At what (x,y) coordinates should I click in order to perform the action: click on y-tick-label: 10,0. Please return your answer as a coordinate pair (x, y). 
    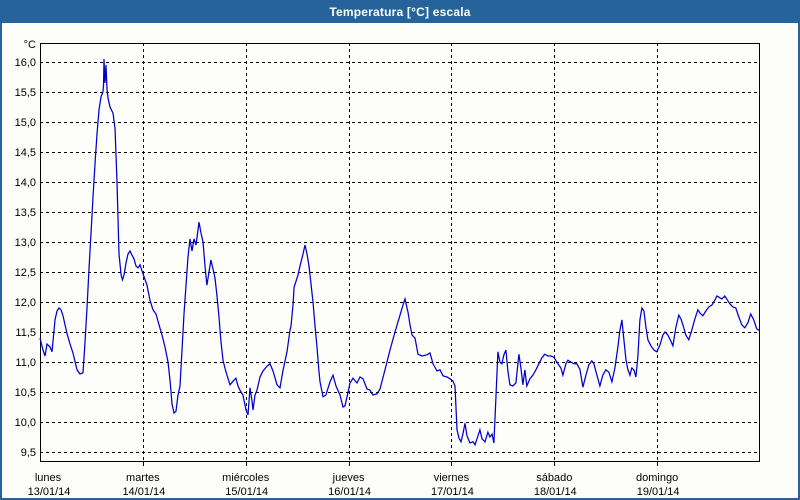
    Looking at the image, I should click on (25, 423).